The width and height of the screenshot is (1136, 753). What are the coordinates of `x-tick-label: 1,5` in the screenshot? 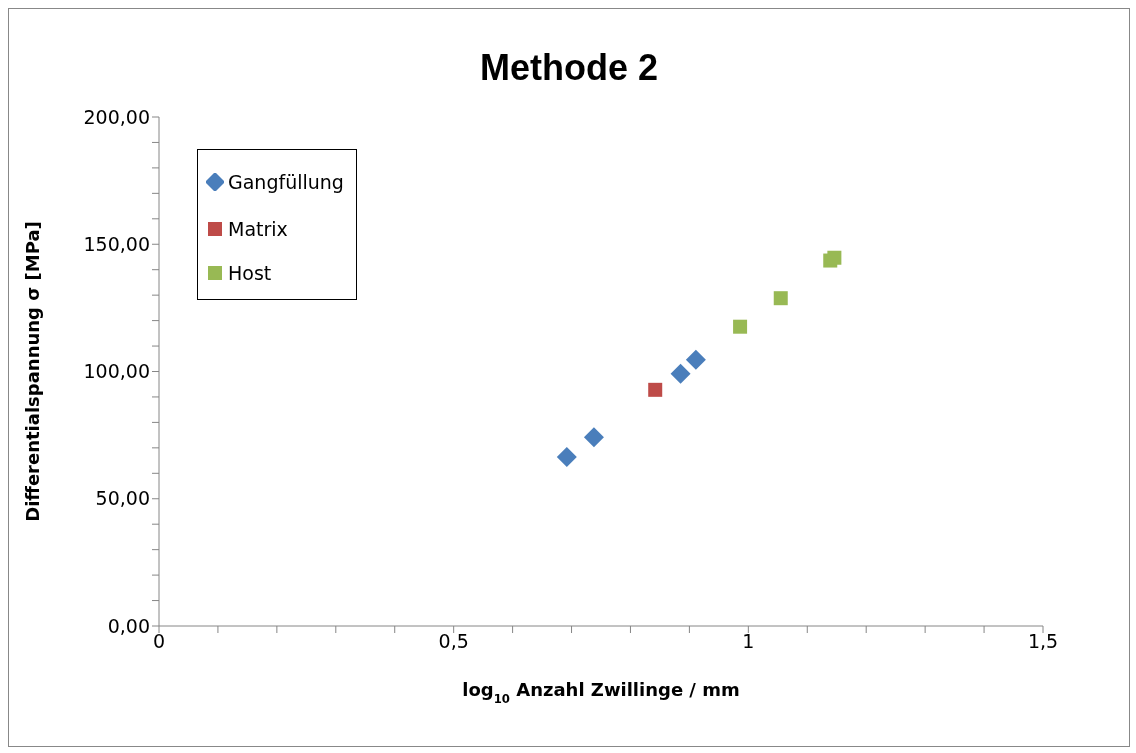 It's located at (1043, 641).